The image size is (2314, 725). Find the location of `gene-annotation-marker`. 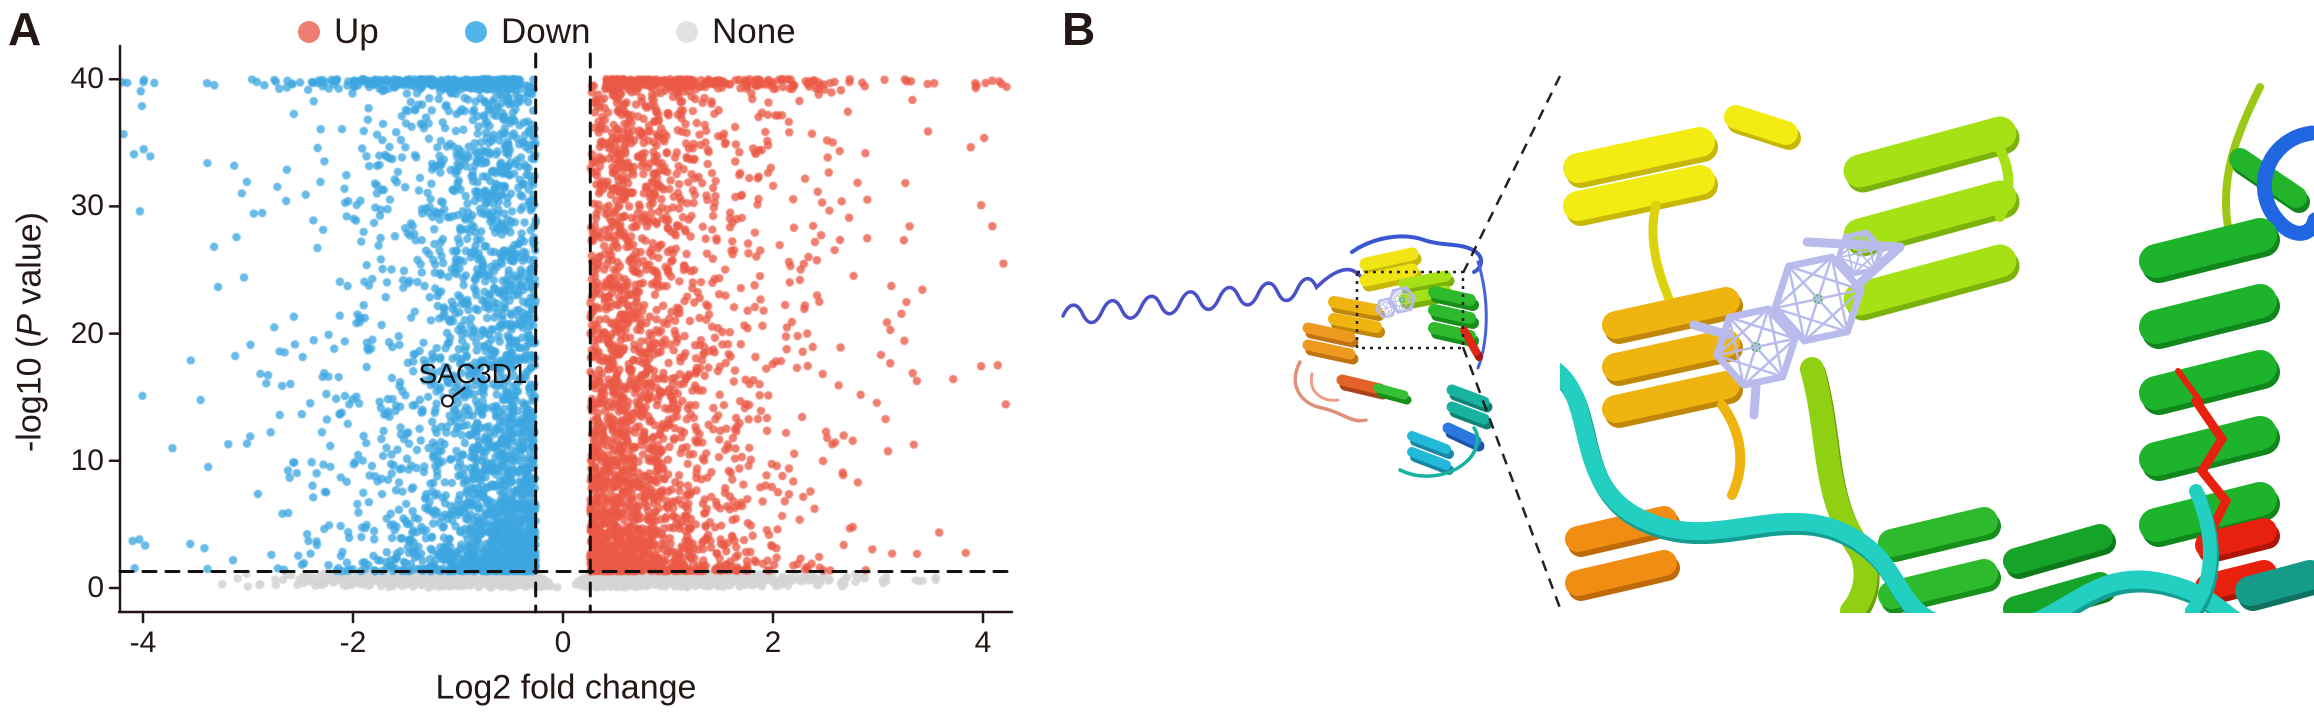

gene-annotation-marker is located at coordinates (453, 397).